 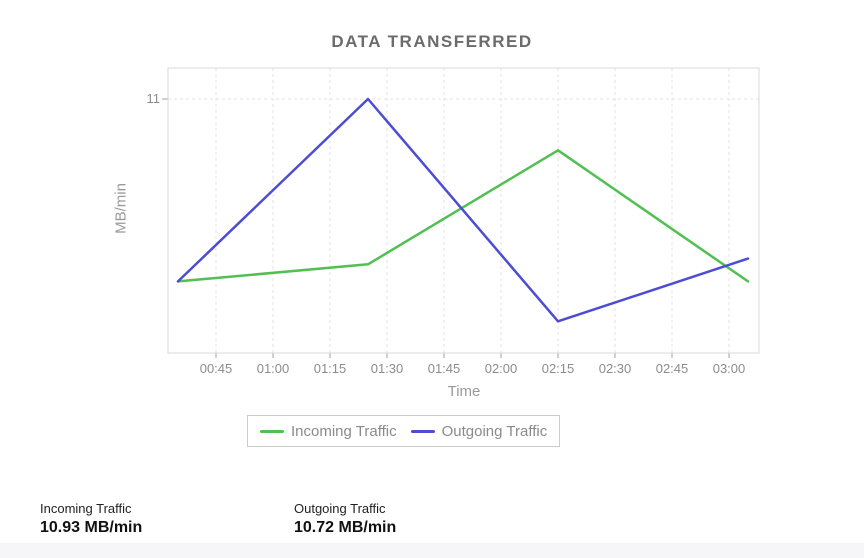 I want to click on stat-label: Incoming Traffic, so click(x=86, y=508).